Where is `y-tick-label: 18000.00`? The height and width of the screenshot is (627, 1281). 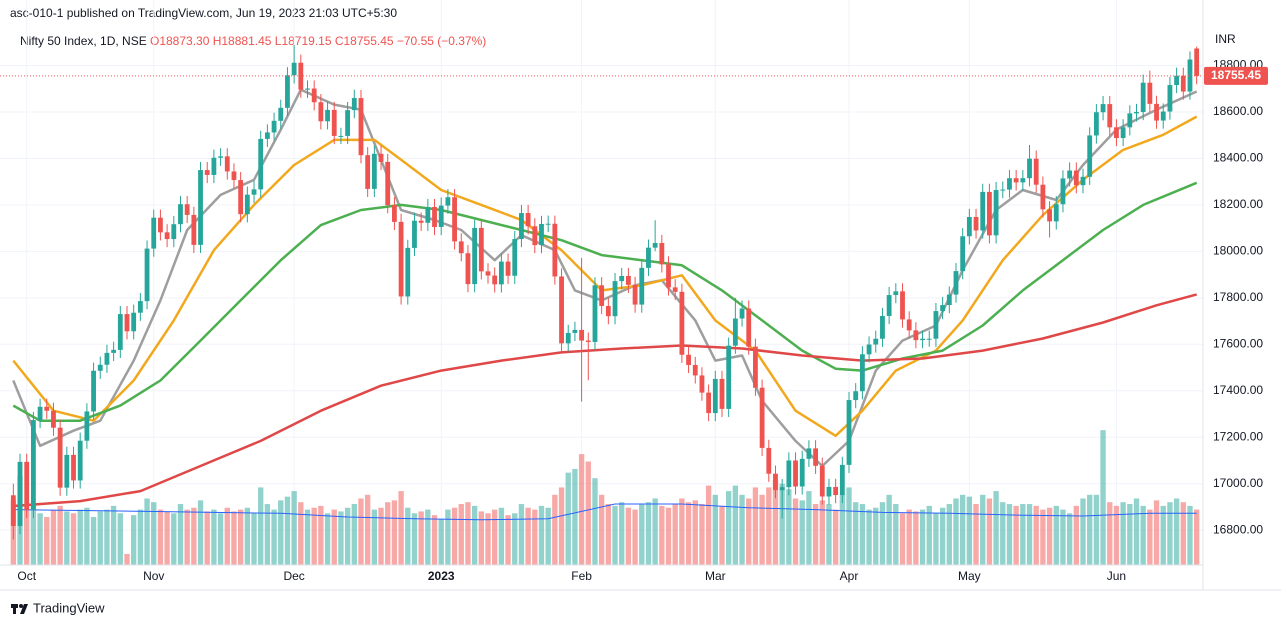
y-tick-label: 18000.00 is located at coordinates (1238, 251).